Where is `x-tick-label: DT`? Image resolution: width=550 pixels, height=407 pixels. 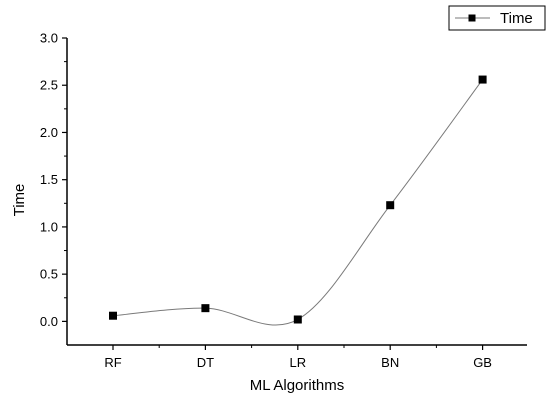 x-tick-label: DT is located at coordinates (205, 362).